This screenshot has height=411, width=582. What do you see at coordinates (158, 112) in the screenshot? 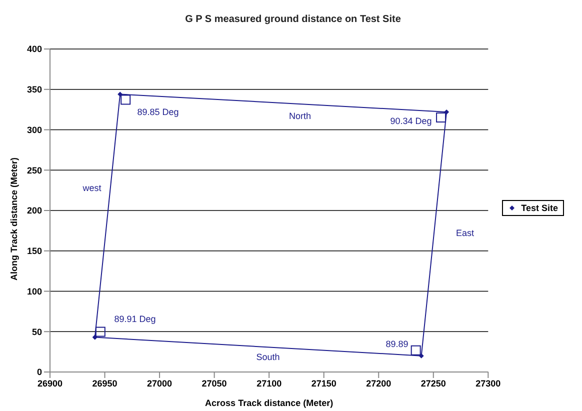
I see `annotation: 89.85 Deg` at bounding box center [158, 112].